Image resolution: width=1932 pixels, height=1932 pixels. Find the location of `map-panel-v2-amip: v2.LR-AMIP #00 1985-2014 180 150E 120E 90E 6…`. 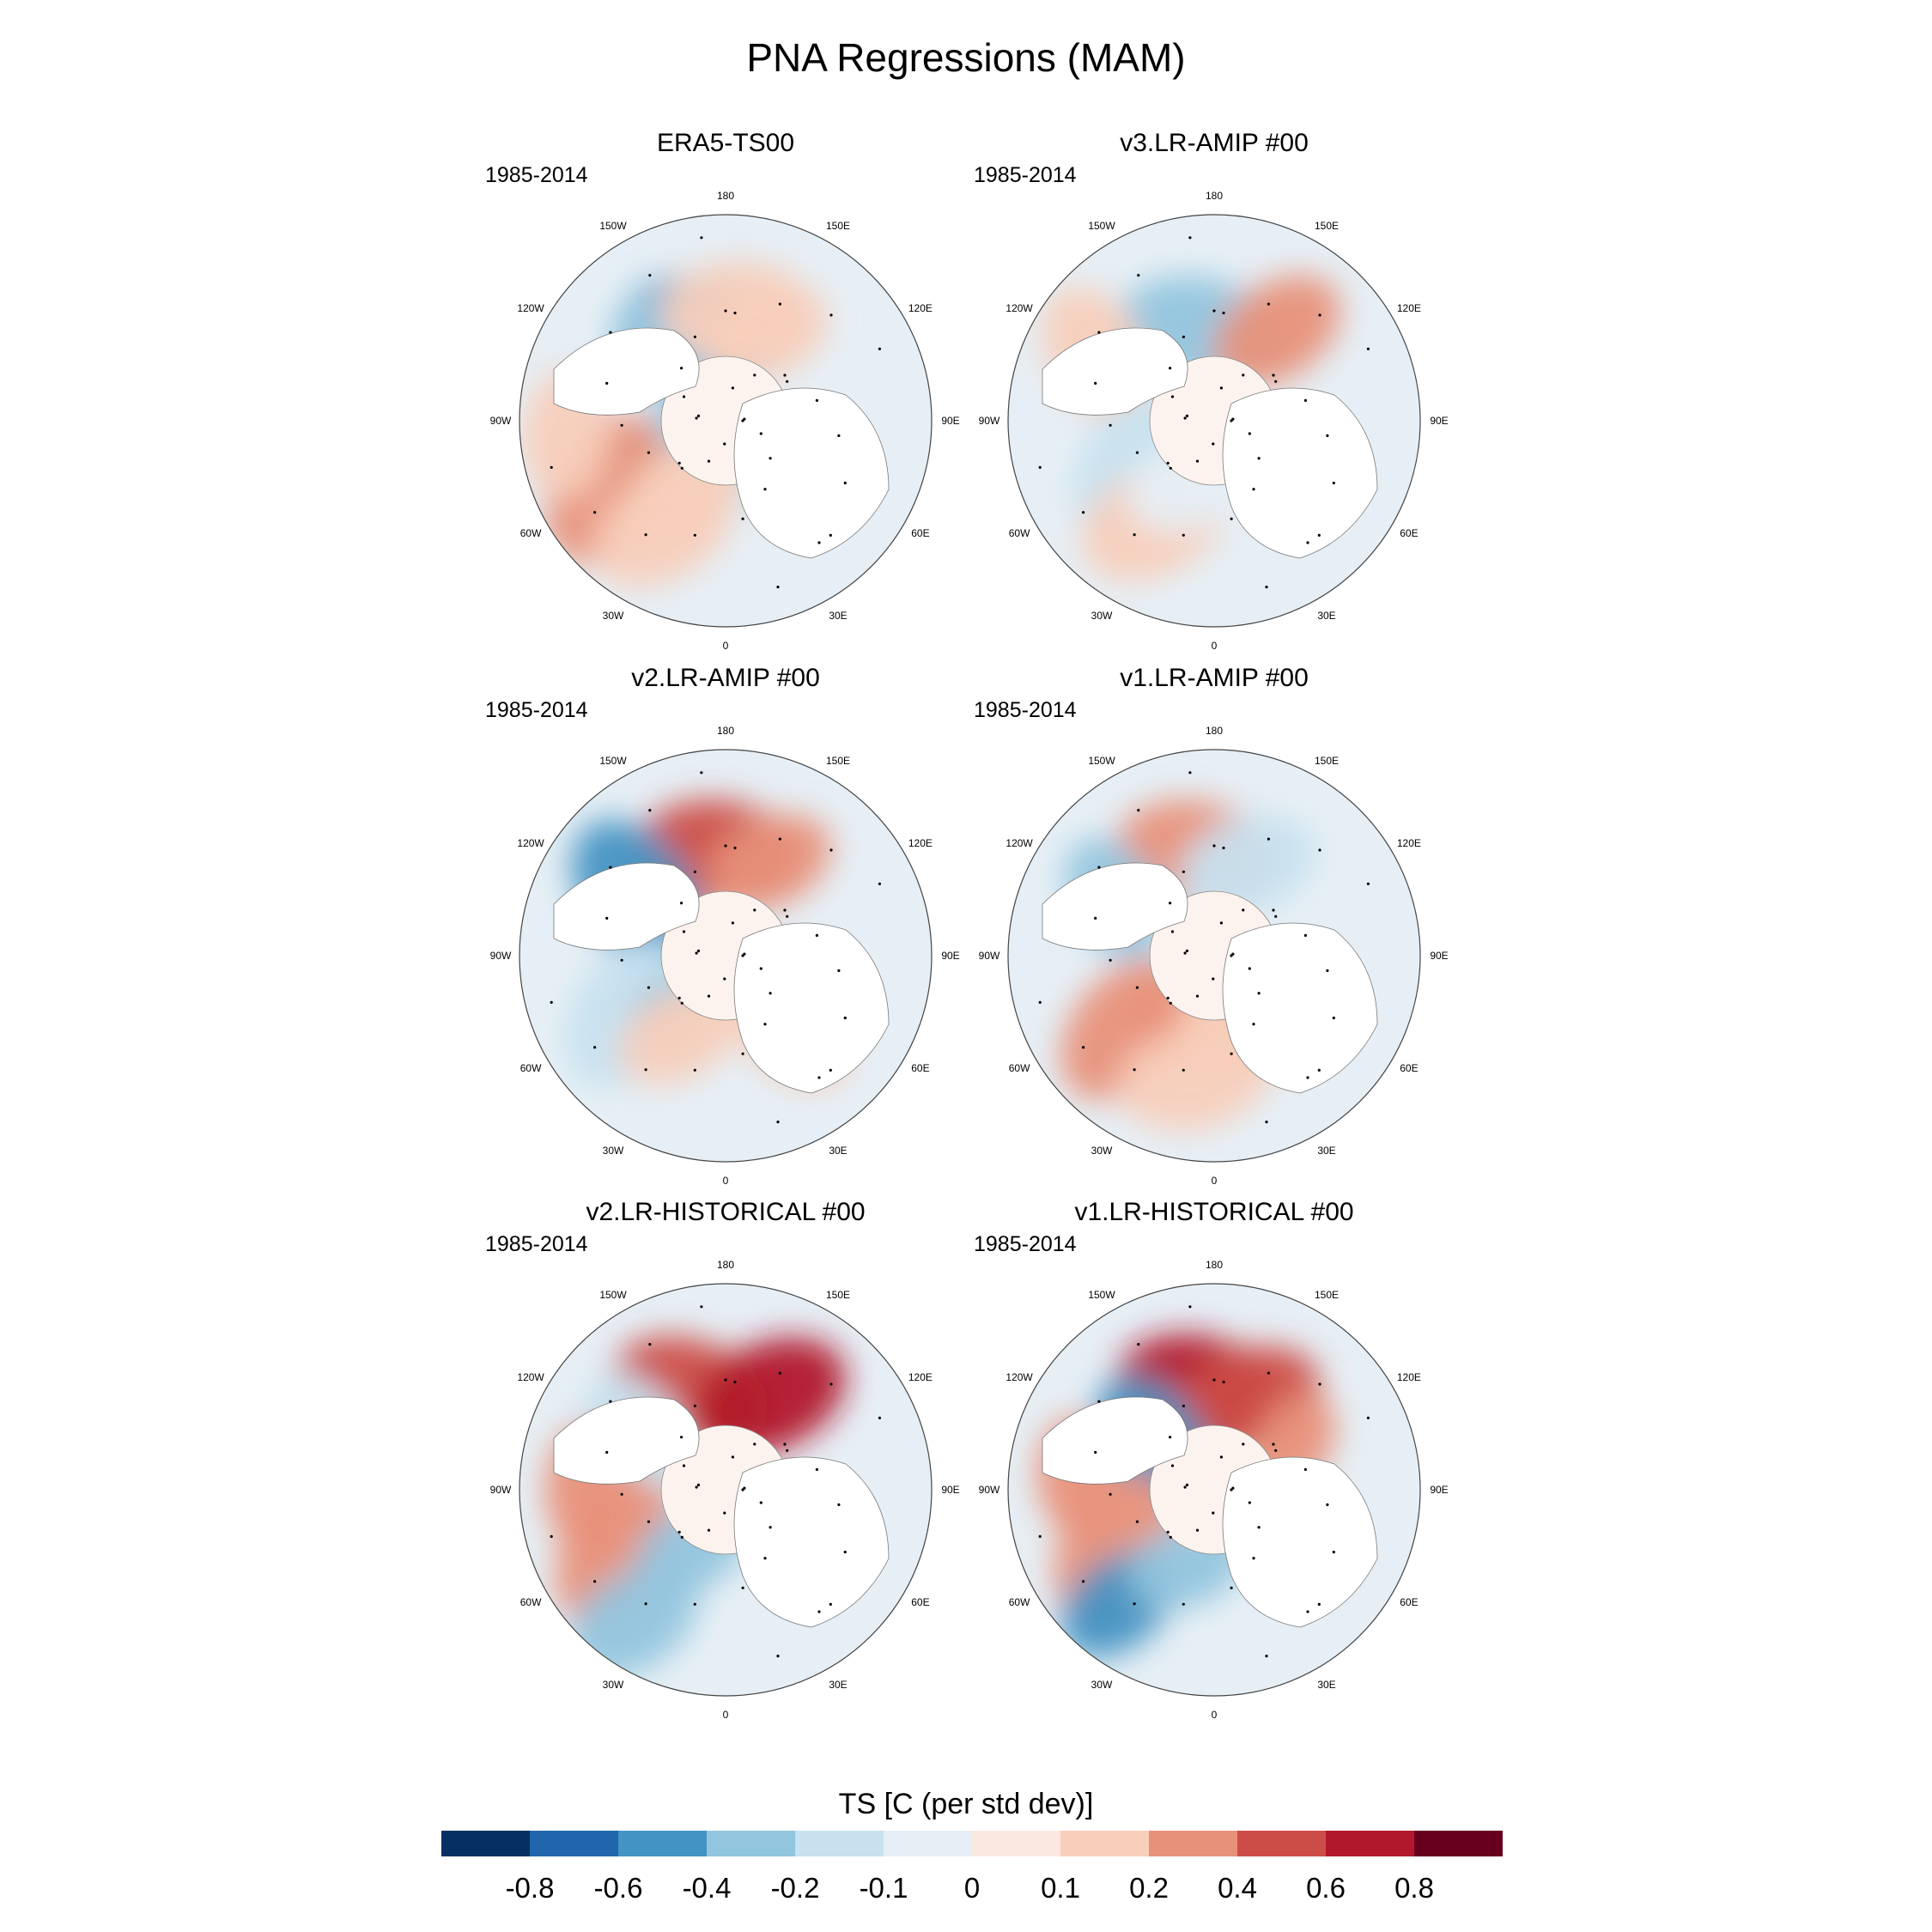

map-panel-v2-amip: v2.LR-AMIP #00 1985-2014 180 150E 120E 90E 6… is located at coordinates (726, 930).